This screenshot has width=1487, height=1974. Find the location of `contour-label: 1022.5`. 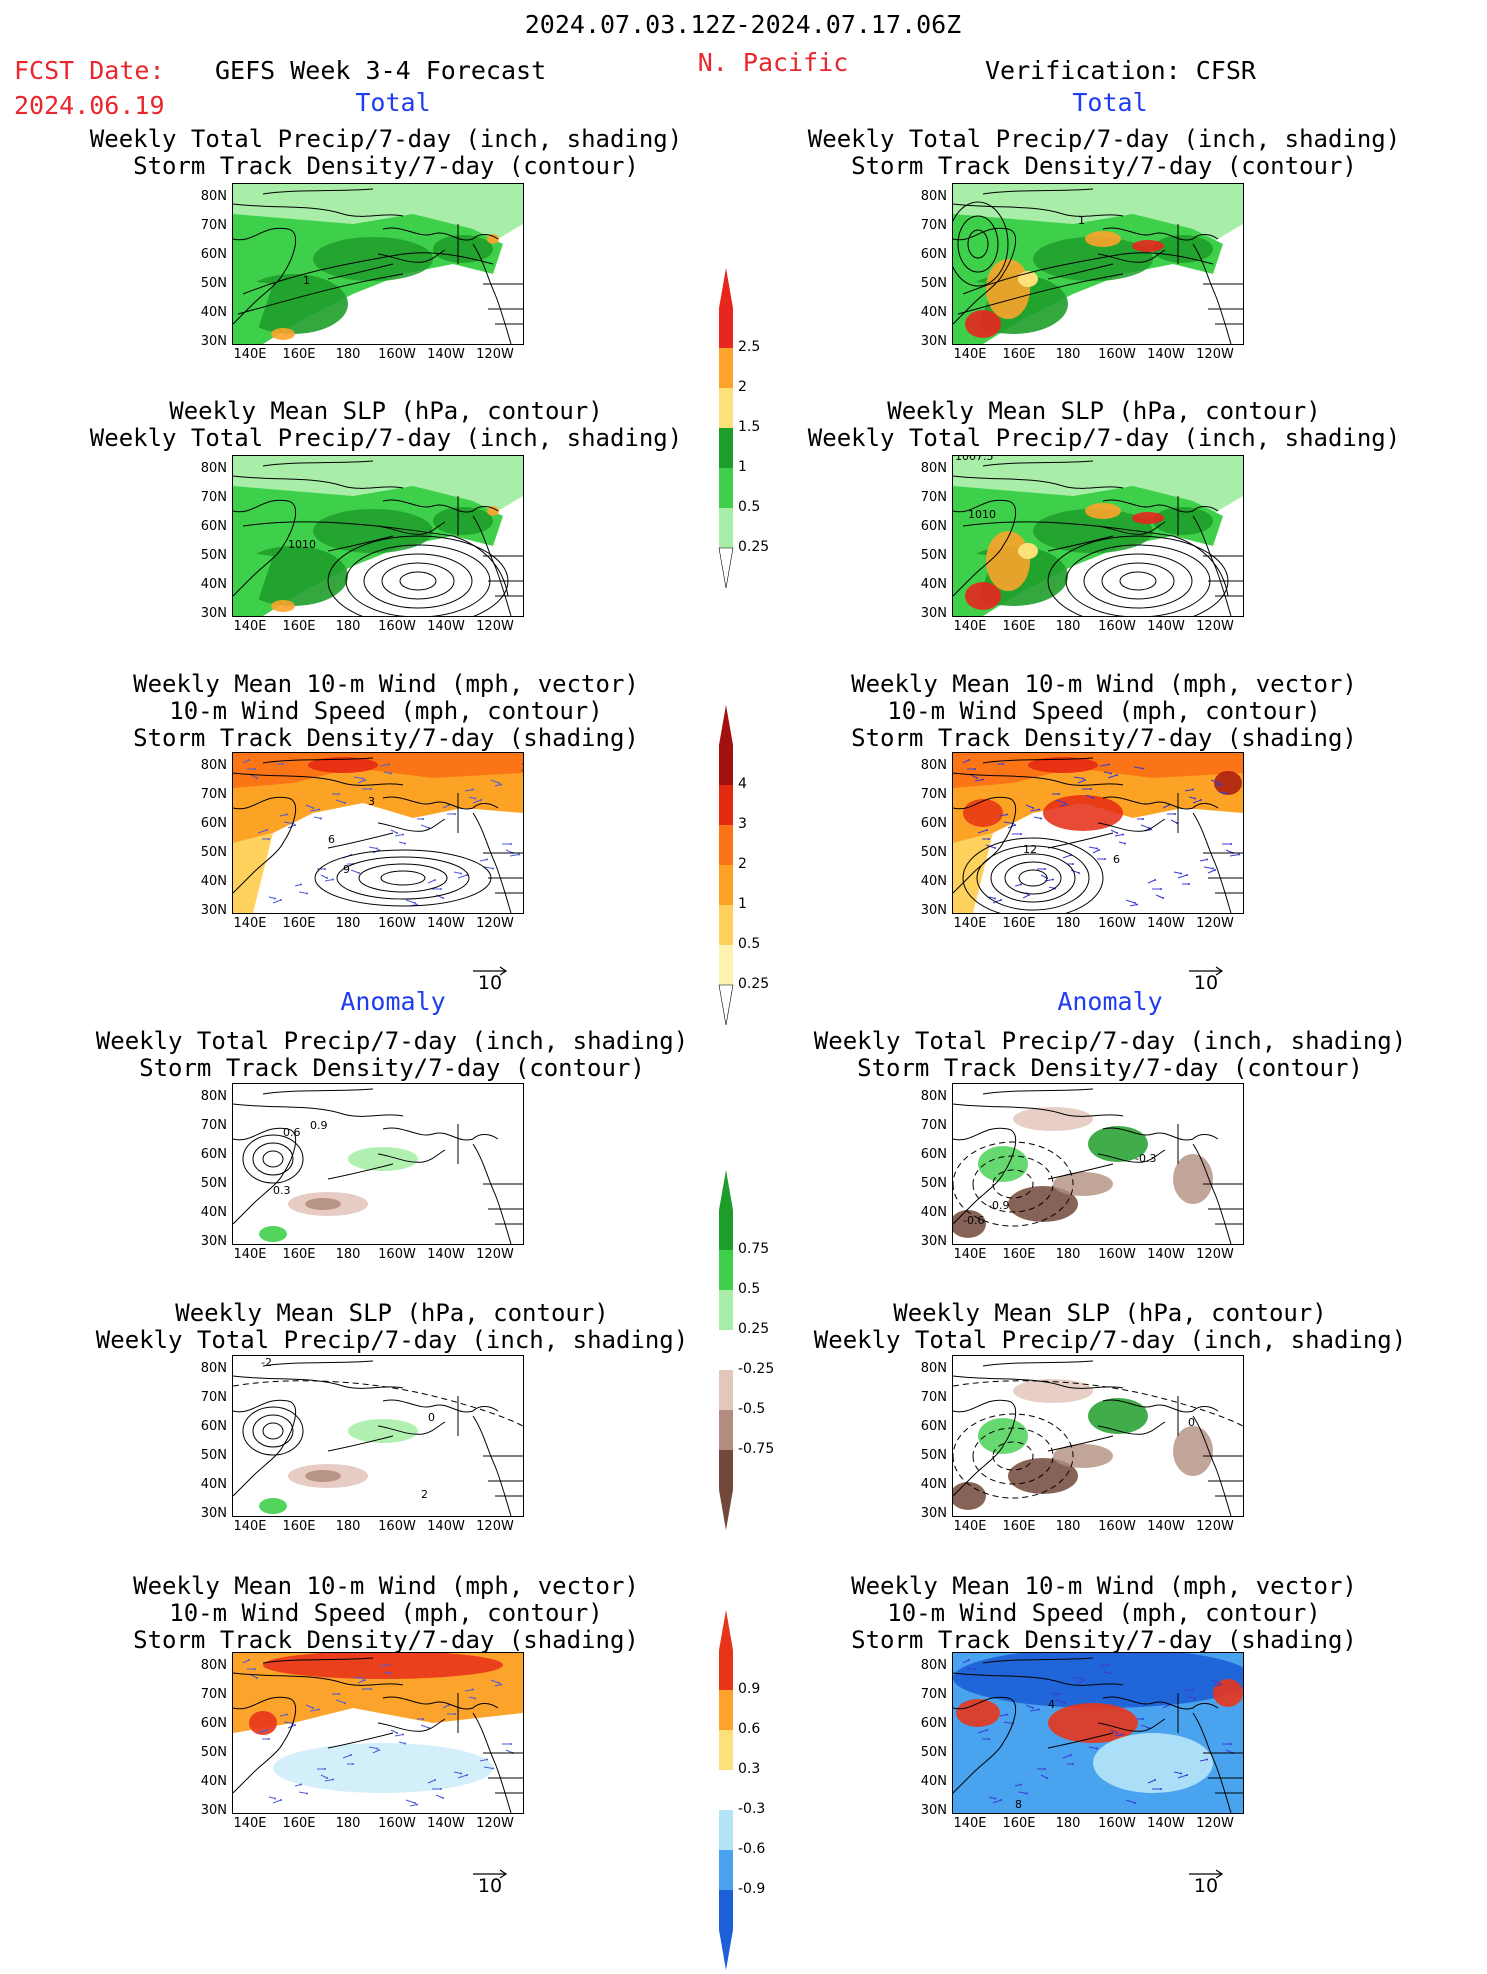

contour-label: 1022.5 is located at coordinates (417, 615).